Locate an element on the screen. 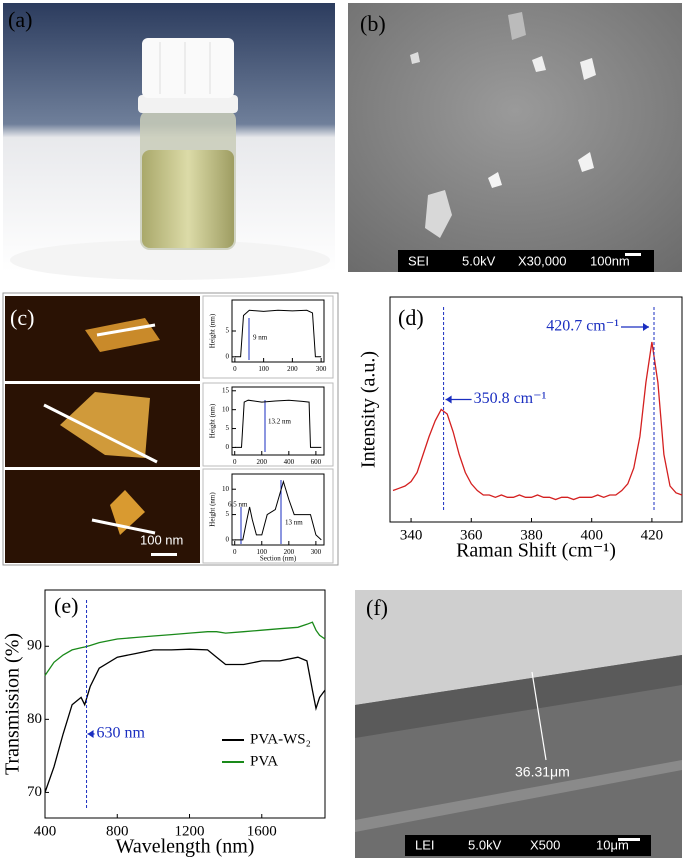 The height and width of the screenshot is (861, 685). x-tick-label: 1600 is located at coordinates (262, 831).